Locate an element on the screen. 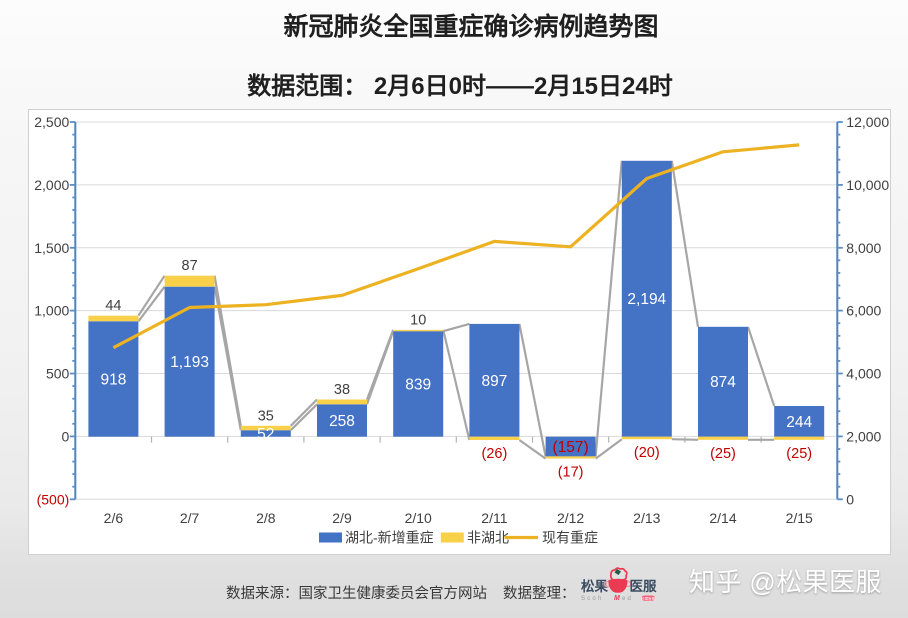 Image resolution: width=908 pixels, height=618 pixels. svg-text: 6,000 is located at coordinates (863, 311).